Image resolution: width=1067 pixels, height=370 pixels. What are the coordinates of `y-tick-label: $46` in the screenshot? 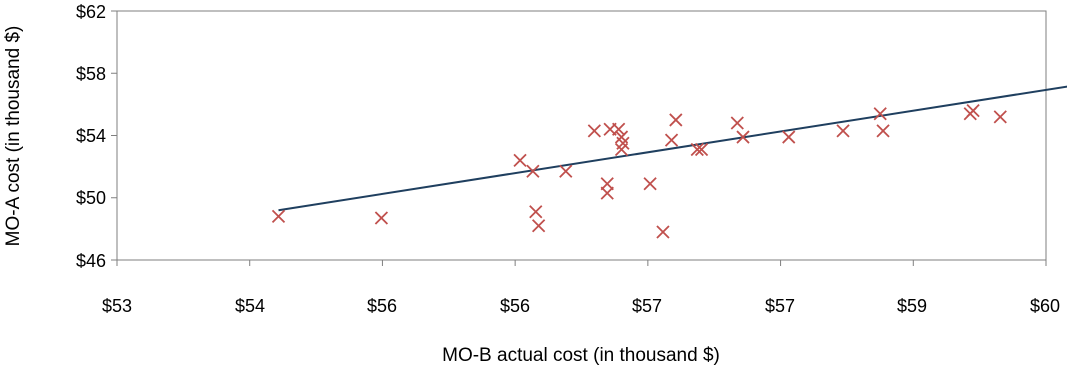 It's located at (91, 261).